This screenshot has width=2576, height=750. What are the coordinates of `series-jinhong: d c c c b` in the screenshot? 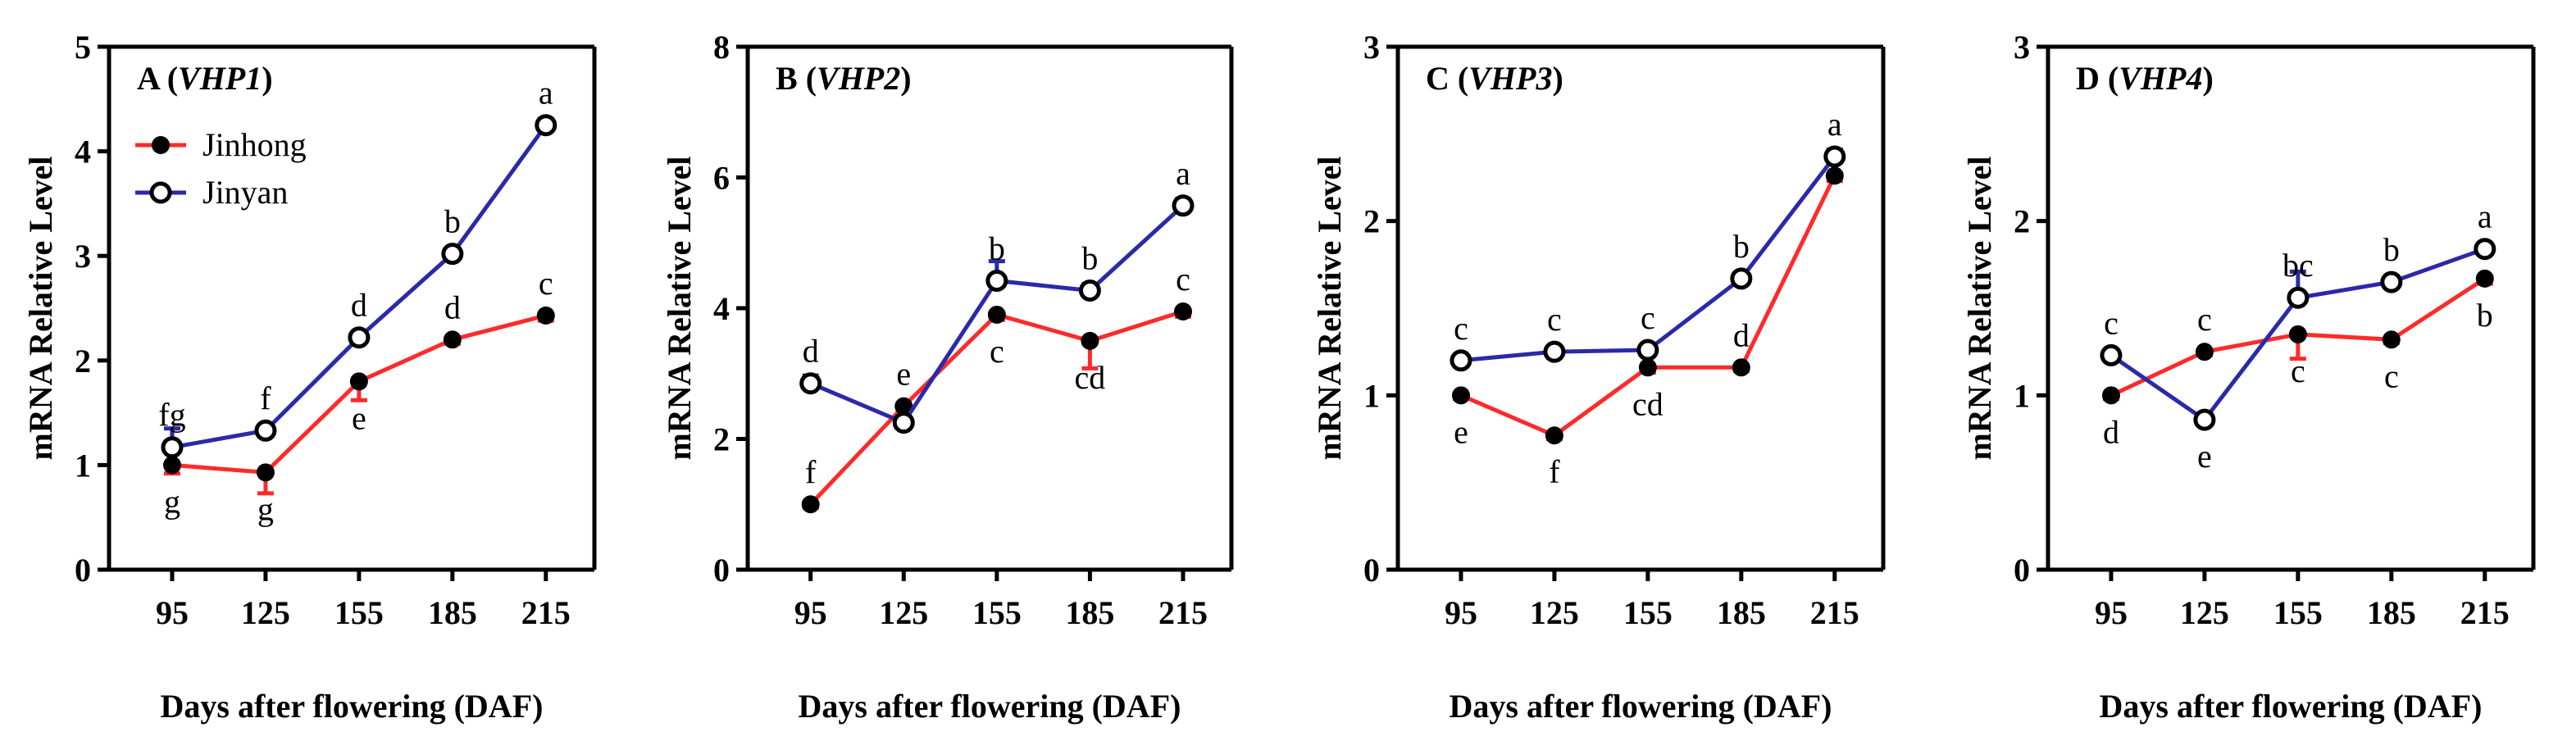 It's located at (2297, 359).